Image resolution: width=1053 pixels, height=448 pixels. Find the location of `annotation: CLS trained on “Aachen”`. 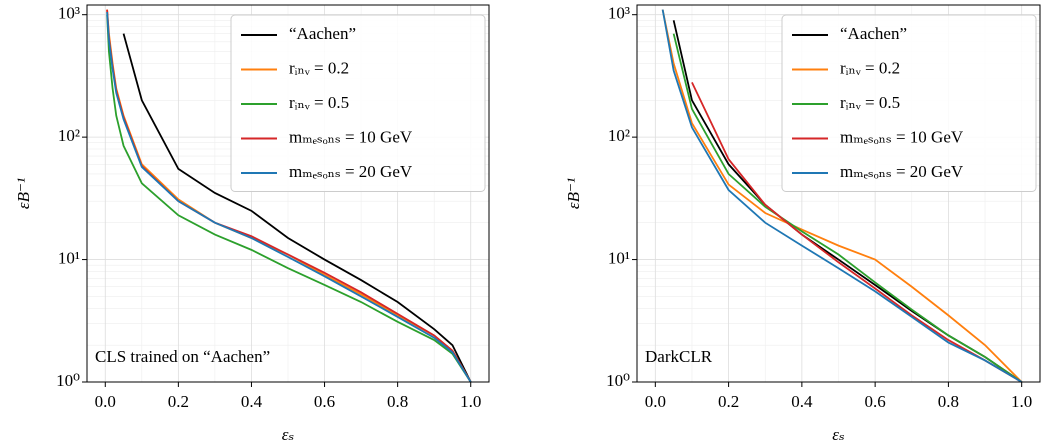

annotation: CLS trained on “Aachen” is located at coordinates (182, 356).